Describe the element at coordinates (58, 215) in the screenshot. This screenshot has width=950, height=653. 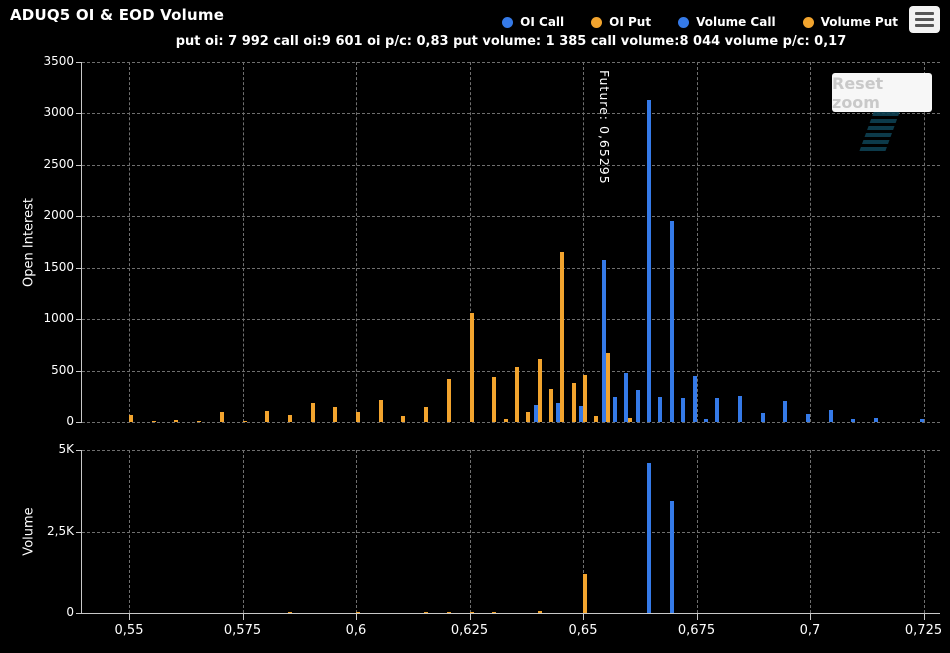
I see `y-tick-label: 2000` at that location.